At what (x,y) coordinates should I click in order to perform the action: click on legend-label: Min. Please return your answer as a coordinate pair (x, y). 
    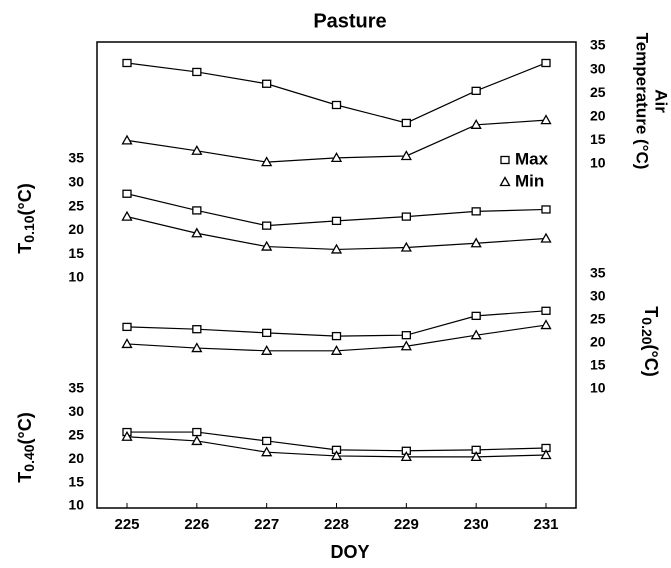
    Looking at the image, I should click on (529, 180).